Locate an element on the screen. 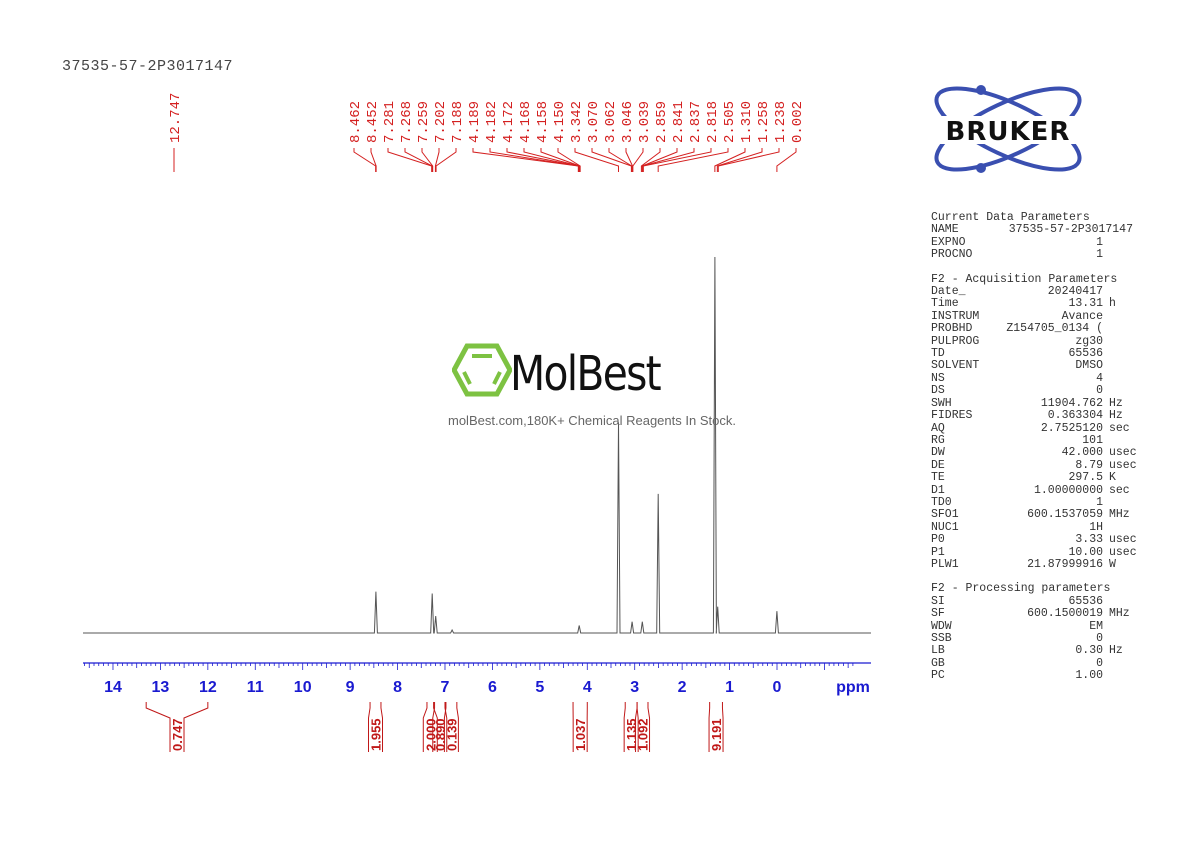 The width and height of the screenshot is (1190, 842). peak-label: 4.172 is located at coordinates (509, 122).